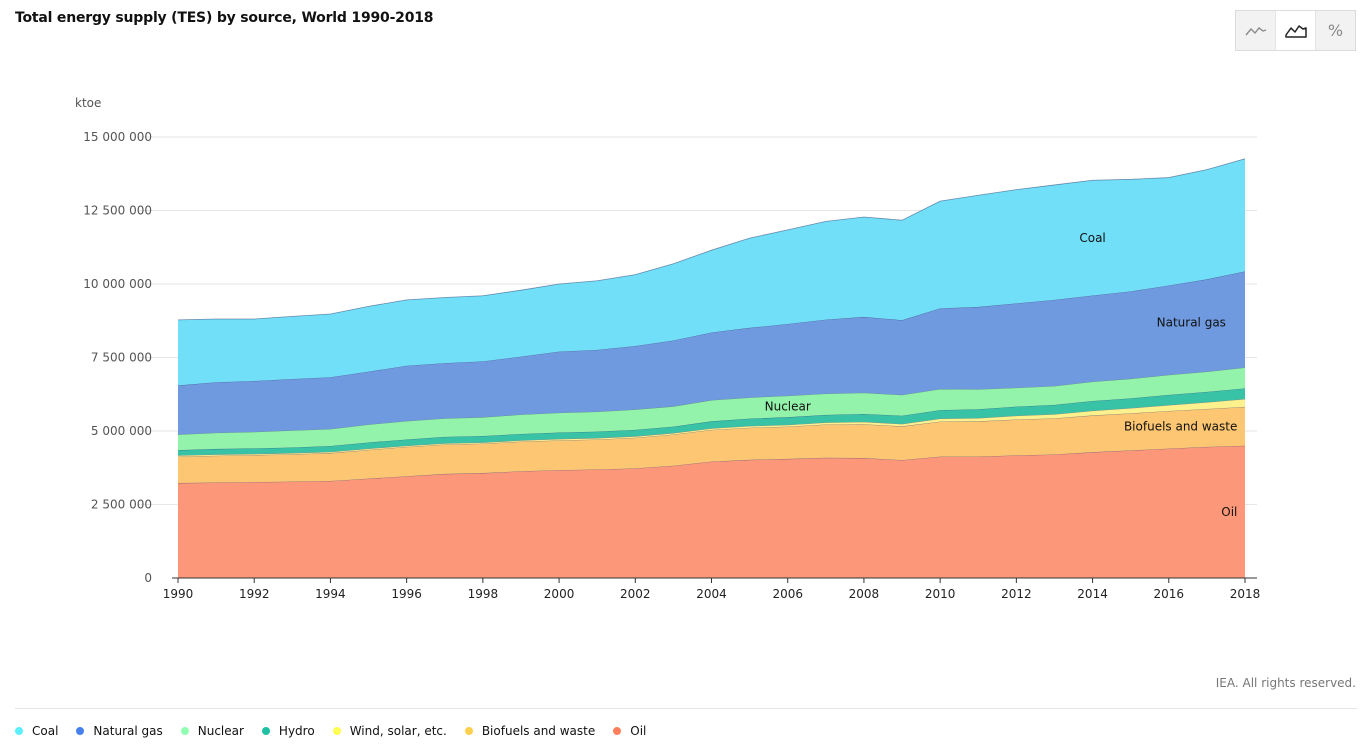 The image size is (1369, 752). What do you see at coordinates (1016, 594) in the screenshot?
I see `x-tick-label: 2012` at bounding box center [1016, 594].